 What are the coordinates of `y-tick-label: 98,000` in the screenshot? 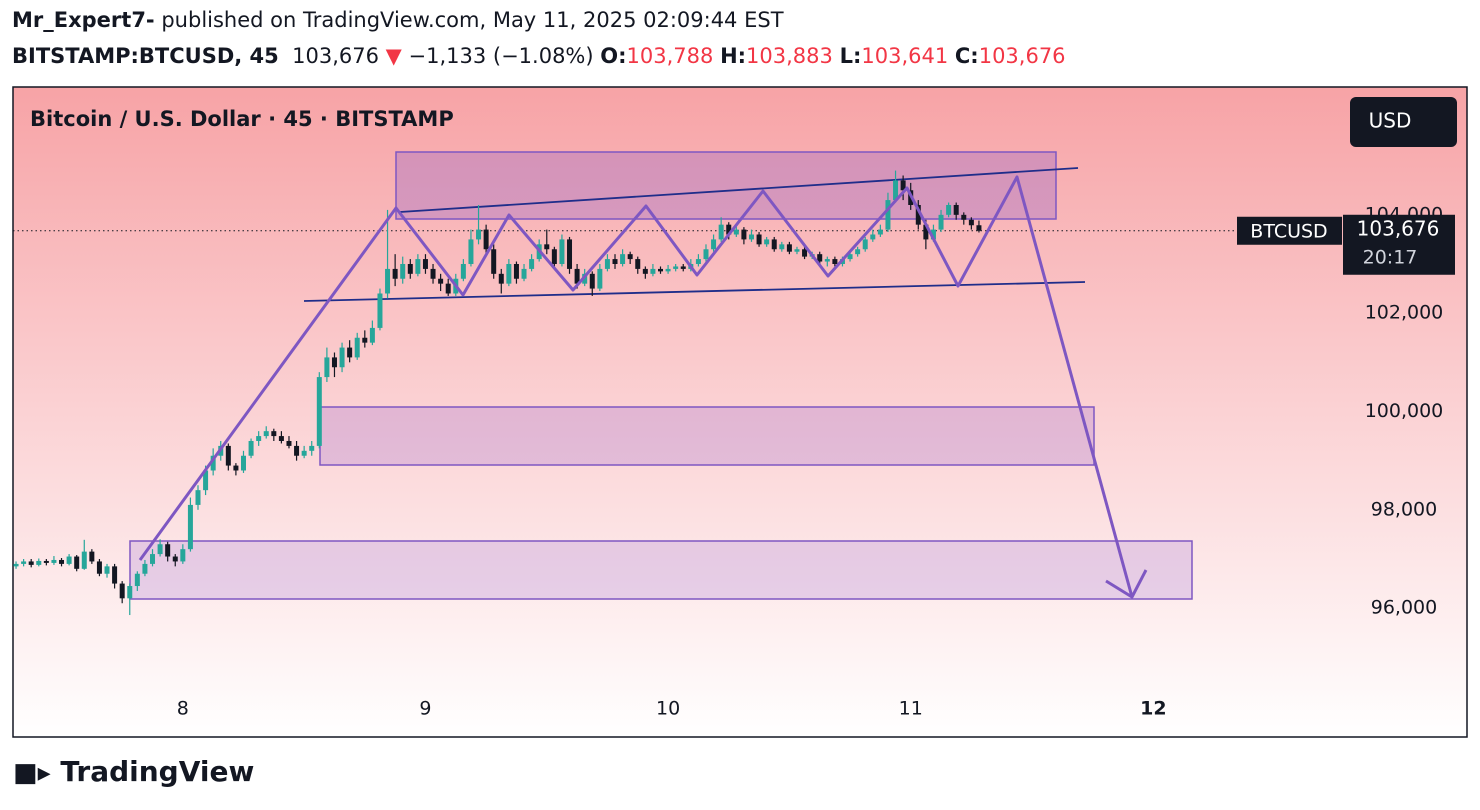 It's located at (1404, 509).